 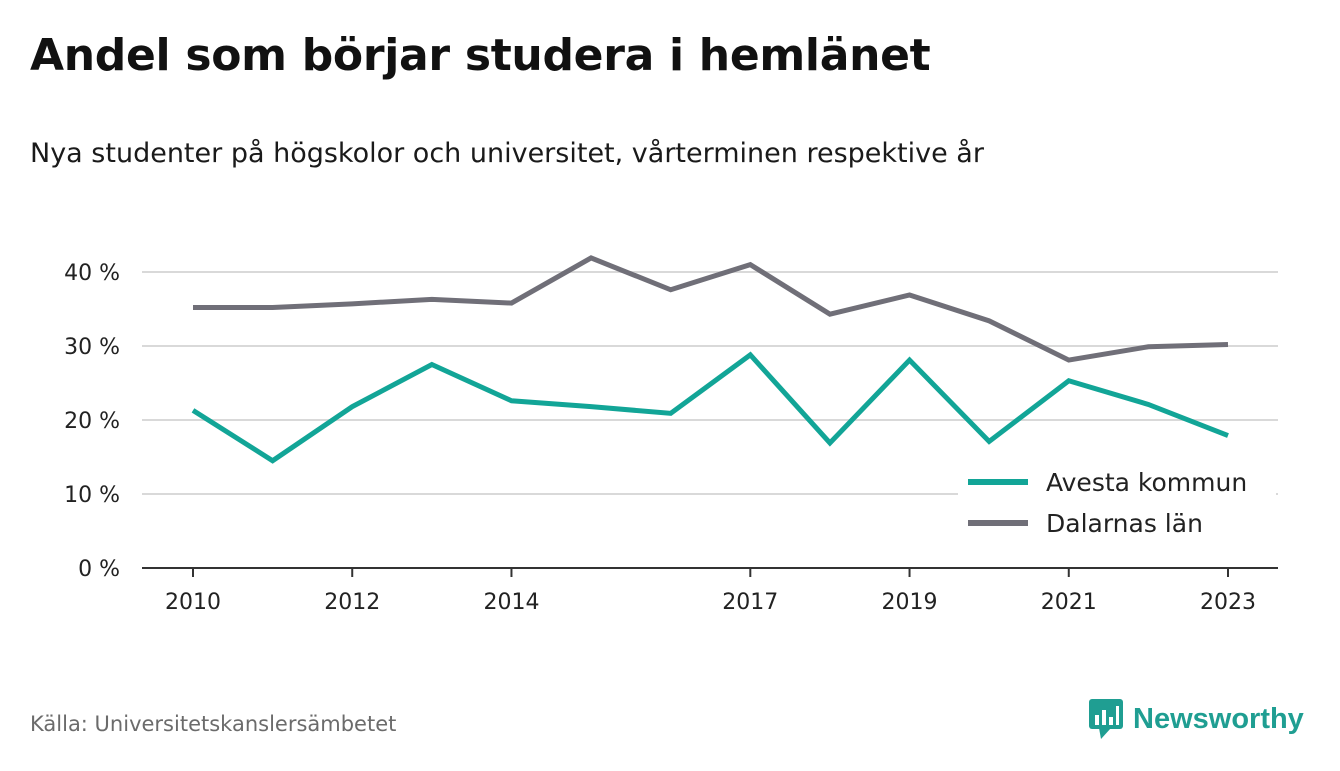 What do you see at coordinates (910, 602) in the screenshot?
I see `x-tick-label: 2019` at bounding box center [910, 602].